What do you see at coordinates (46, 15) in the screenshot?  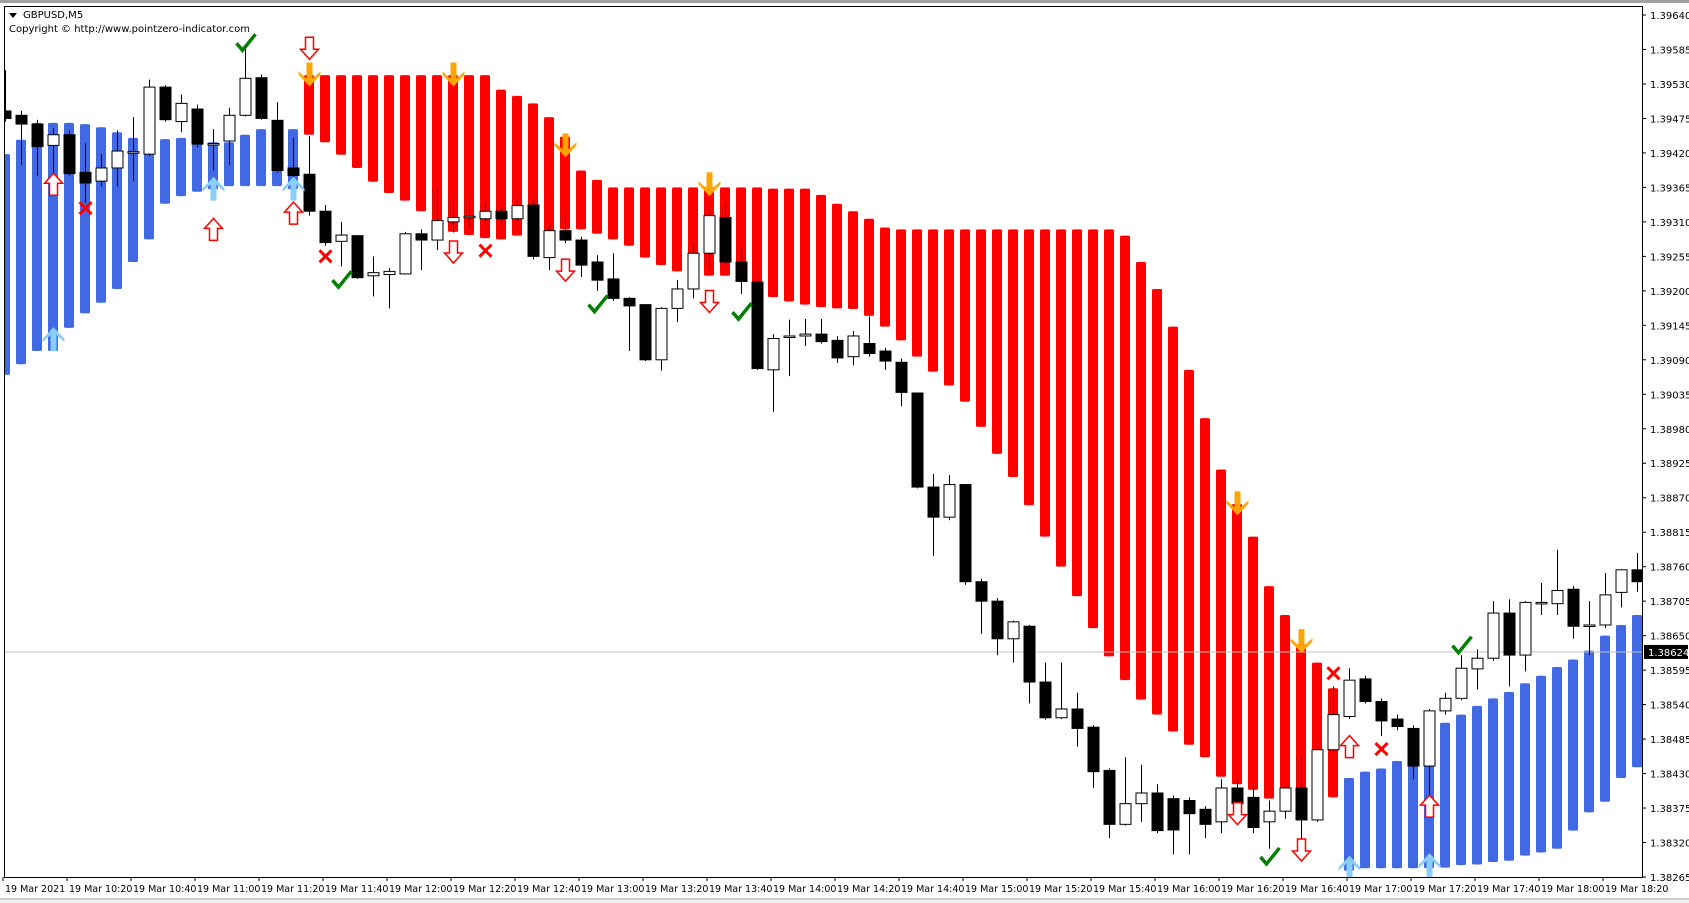 I see `chart-title: GBPUSD,M5` at bounding box center [46, 15].